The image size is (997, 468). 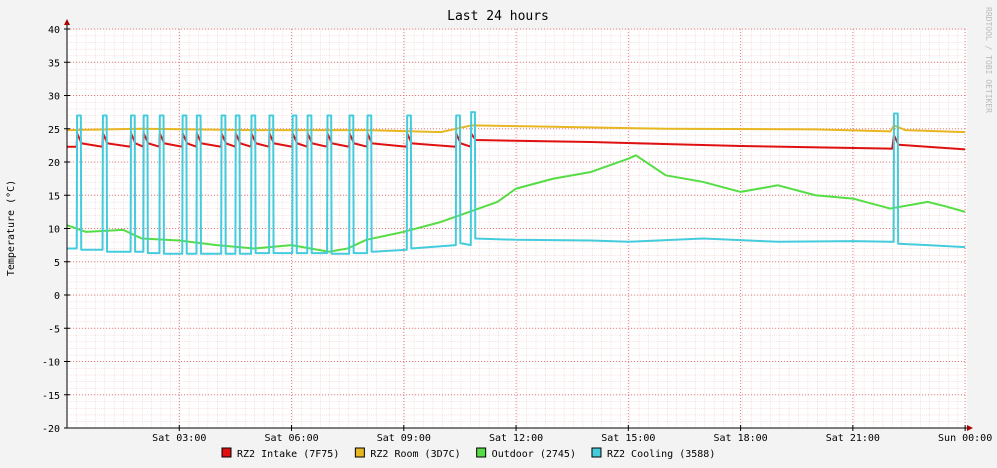 What do you see at coordinates (51, 363) in the screenshot?
I see `y-tick-label: -10` at bounding box center [51, 363].